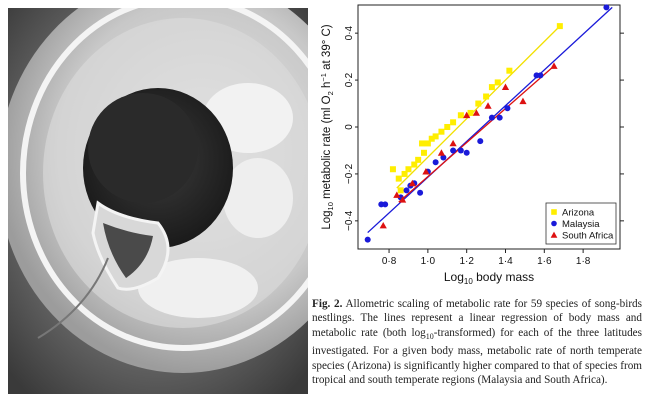 The image size is (650, 402). Describe the element at coordinates (588, 236) in the screenshot. I see `legend-label-south-africa: South Africa` at that location.